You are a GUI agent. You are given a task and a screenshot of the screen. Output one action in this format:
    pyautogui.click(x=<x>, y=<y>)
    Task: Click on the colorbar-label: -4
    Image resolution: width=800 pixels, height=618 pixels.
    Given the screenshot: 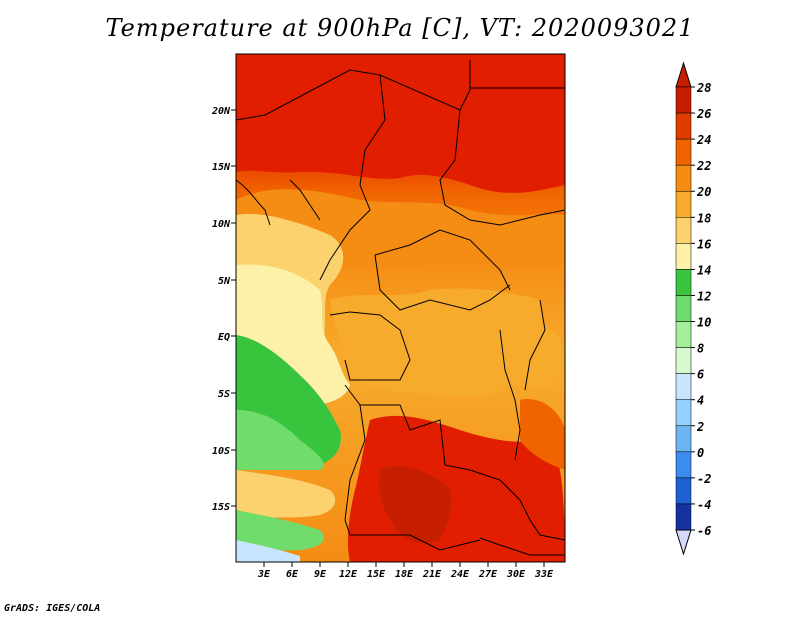 What is the action you would take?
    pyautogui.click(x=704, y=505)
    